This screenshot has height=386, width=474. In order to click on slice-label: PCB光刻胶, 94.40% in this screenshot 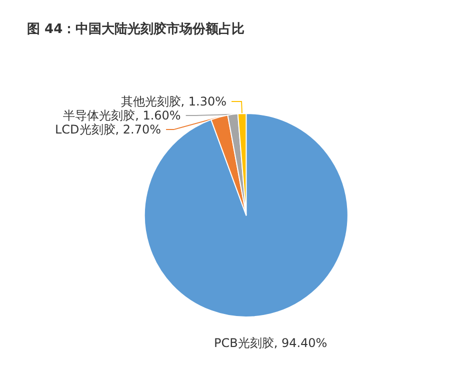, I will do `click(271, 343)`.